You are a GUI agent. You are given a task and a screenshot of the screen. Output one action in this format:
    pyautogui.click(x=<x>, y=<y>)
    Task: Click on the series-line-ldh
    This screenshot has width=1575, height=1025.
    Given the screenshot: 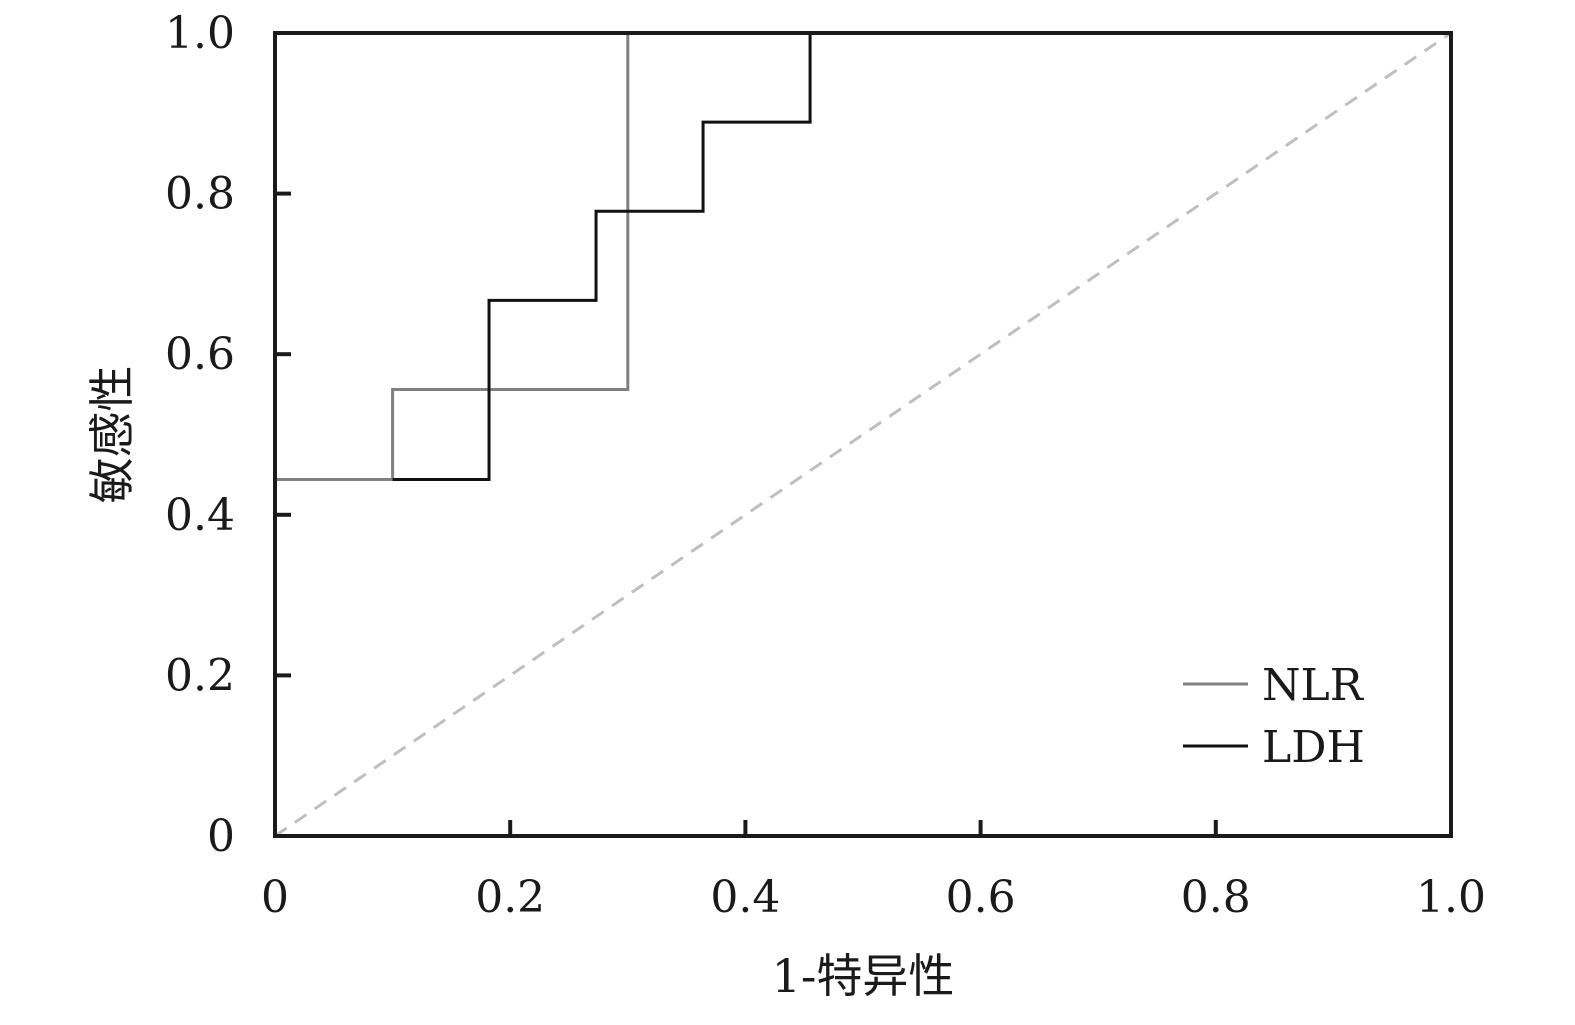 What is the action you would take?
    pyautogui.click(x=602, y=257)
    